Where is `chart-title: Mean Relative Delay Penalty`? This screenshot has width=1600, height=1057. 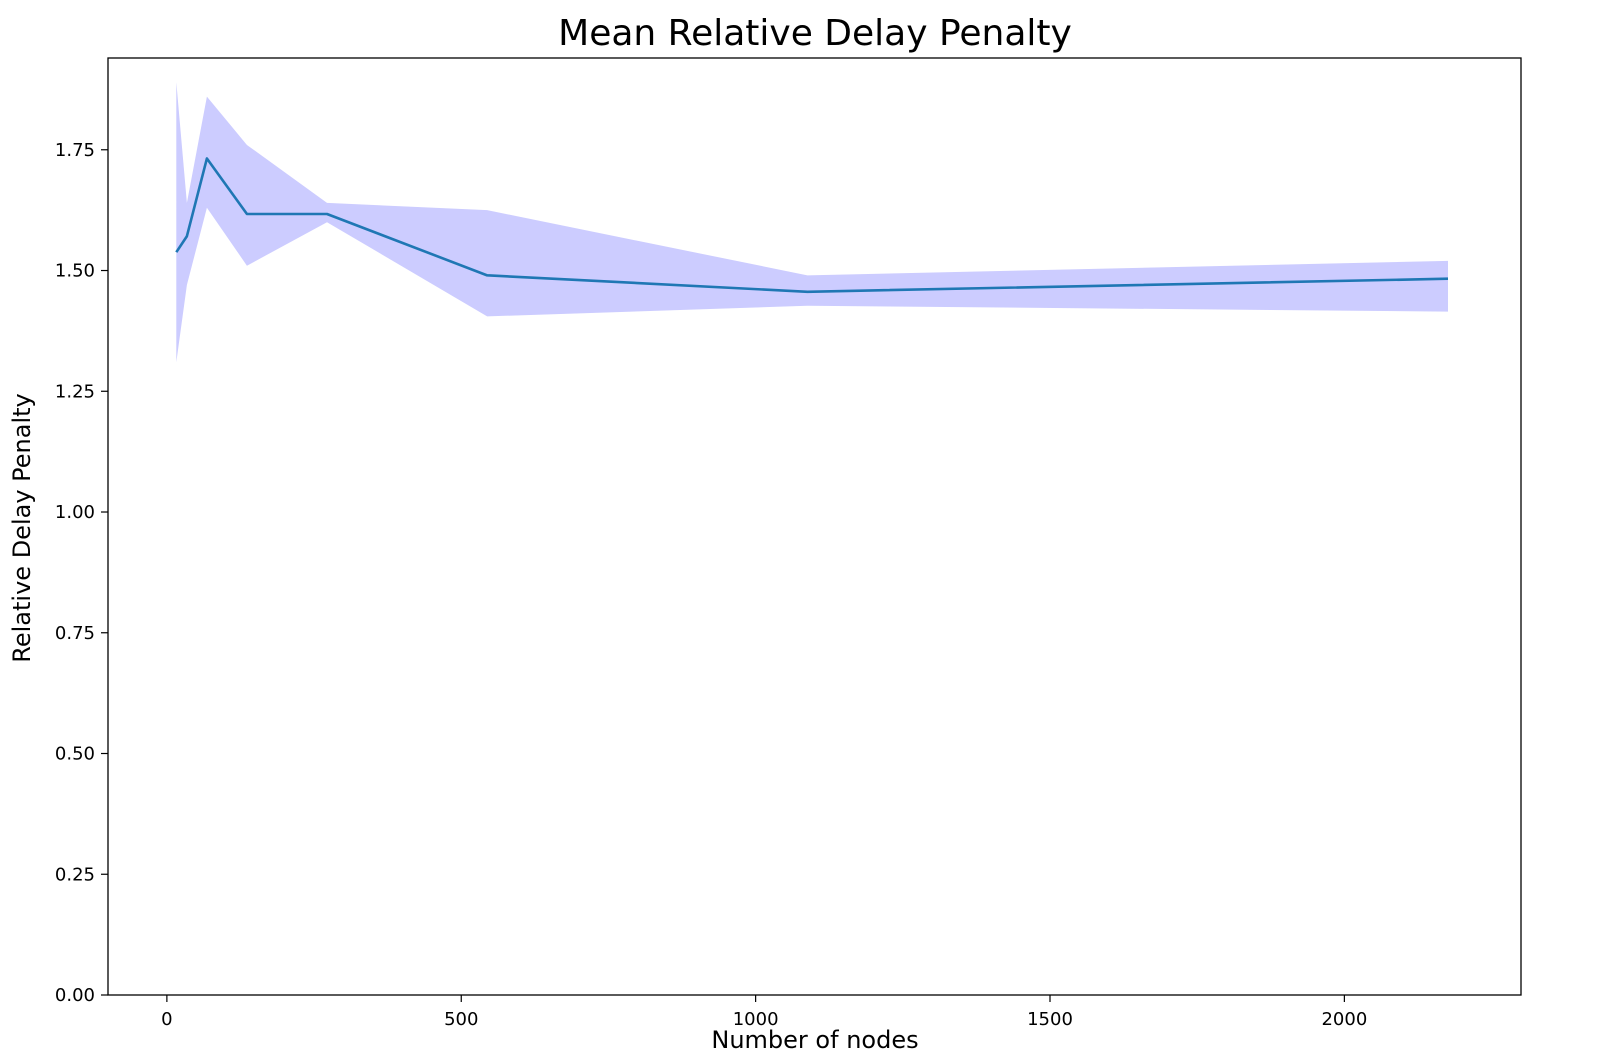
chart-title: Mean Relative Delay Penalty is located at coordinates (815, 33).